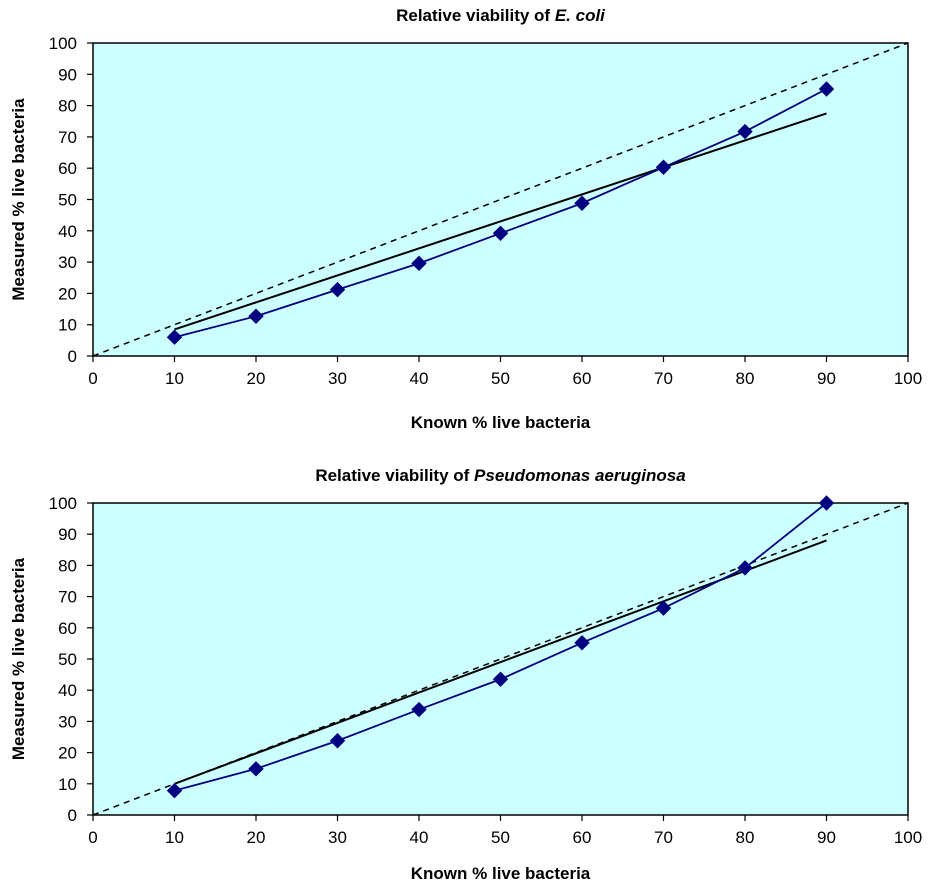 The width and height of the screenshot is (934, 894). Describe the element at coordinates (580, 475) in the screenshot. I see `chart-title-italic: Pseudomonas aeruginosa` at that location.